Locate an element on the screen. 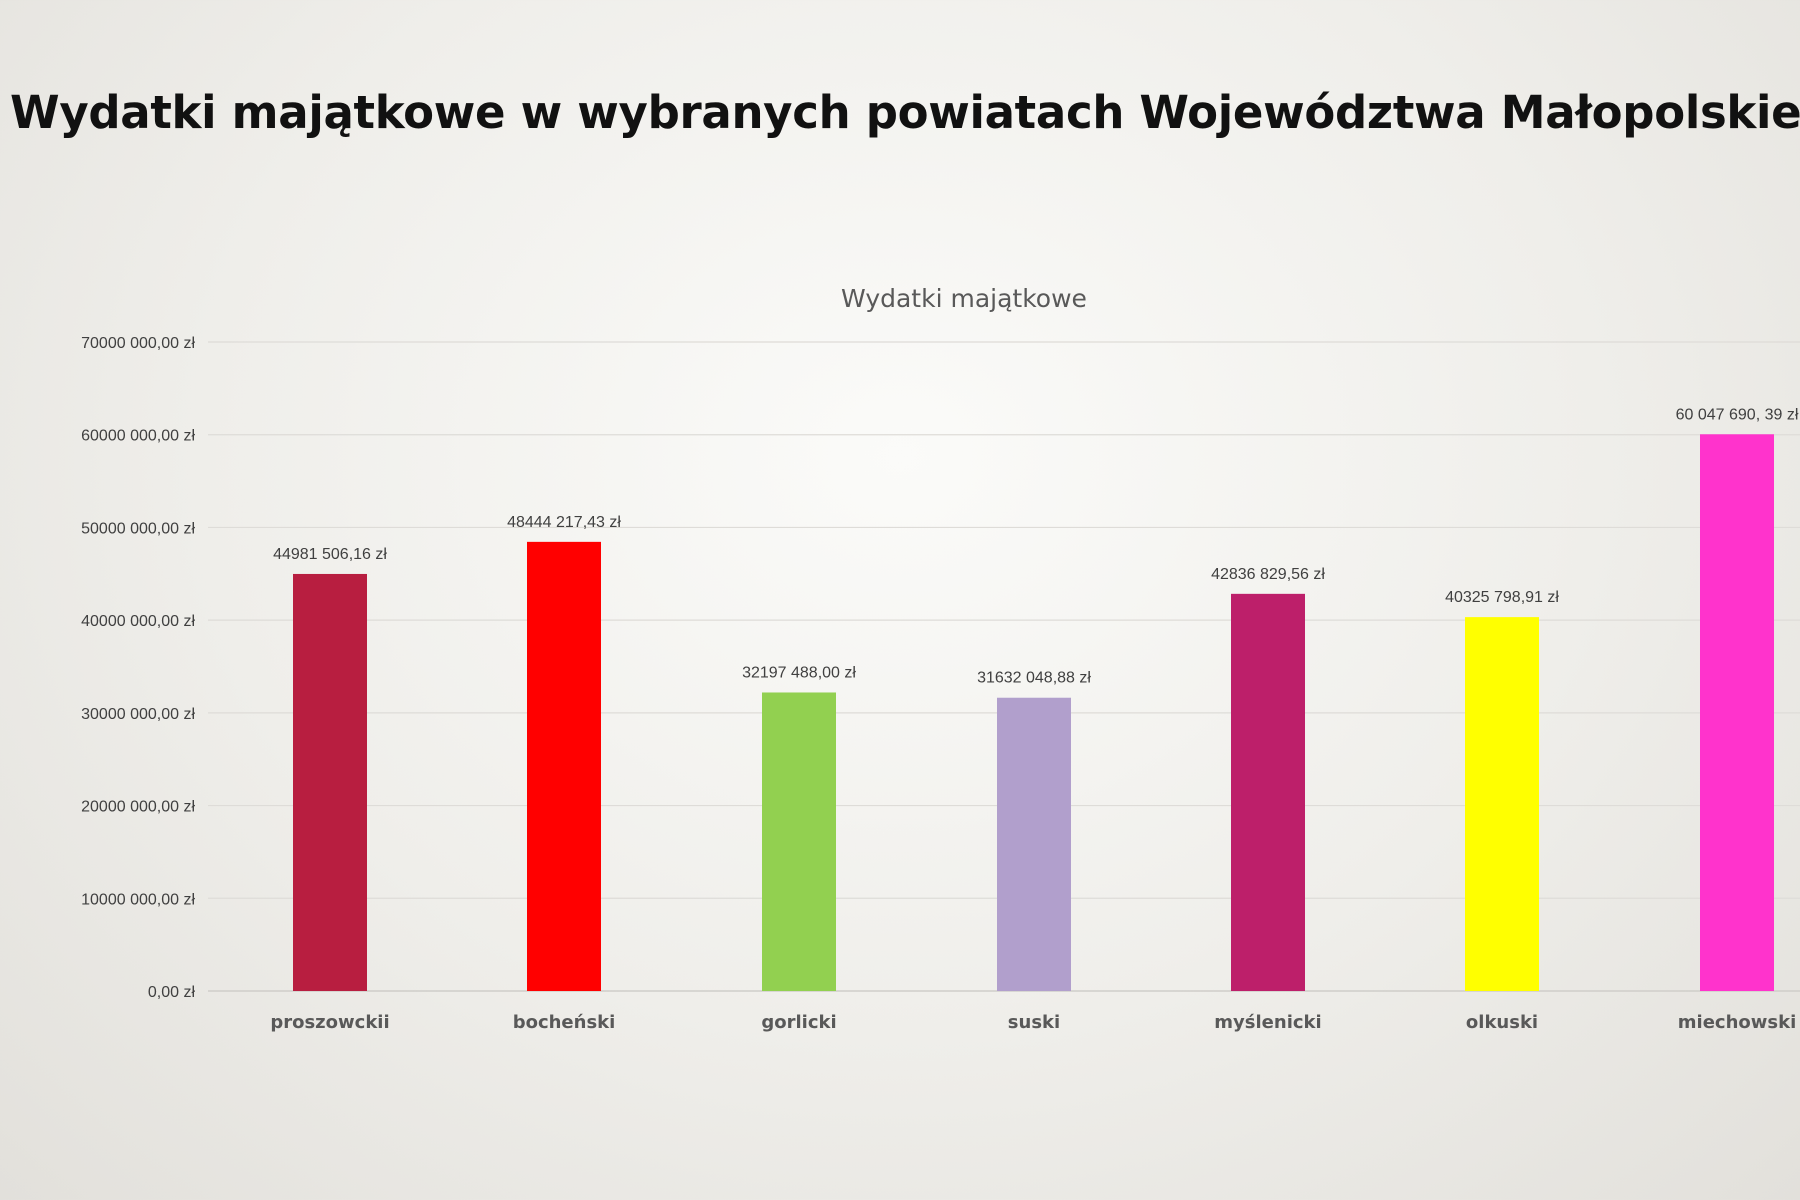 The image size is (1800, 1200). y-tick-label: 70000 000,00 zł is located at coordinates (138, 343).